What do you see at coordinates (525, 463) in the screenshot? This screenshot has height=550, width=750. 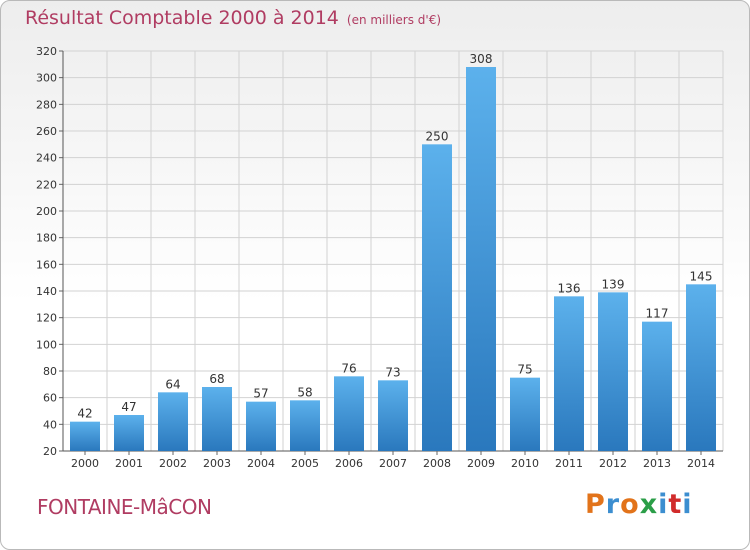 I see `x-tick-label: 2010` at bounding box center [525, 463].